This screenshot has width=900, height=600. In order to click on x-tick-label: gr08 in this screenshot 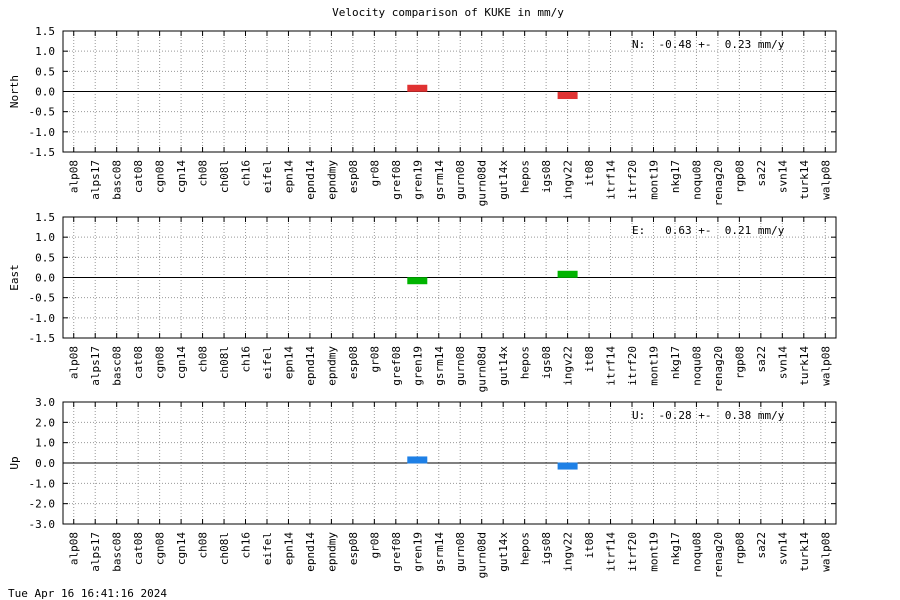, I will do `click(374, 545)`.